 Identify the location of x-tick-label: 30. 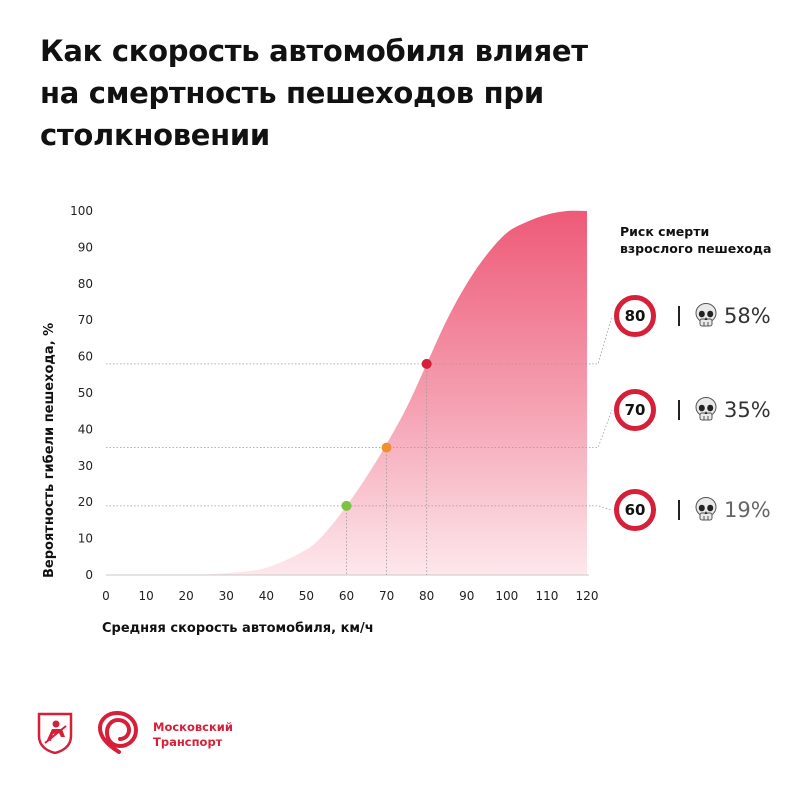
(226, 596).